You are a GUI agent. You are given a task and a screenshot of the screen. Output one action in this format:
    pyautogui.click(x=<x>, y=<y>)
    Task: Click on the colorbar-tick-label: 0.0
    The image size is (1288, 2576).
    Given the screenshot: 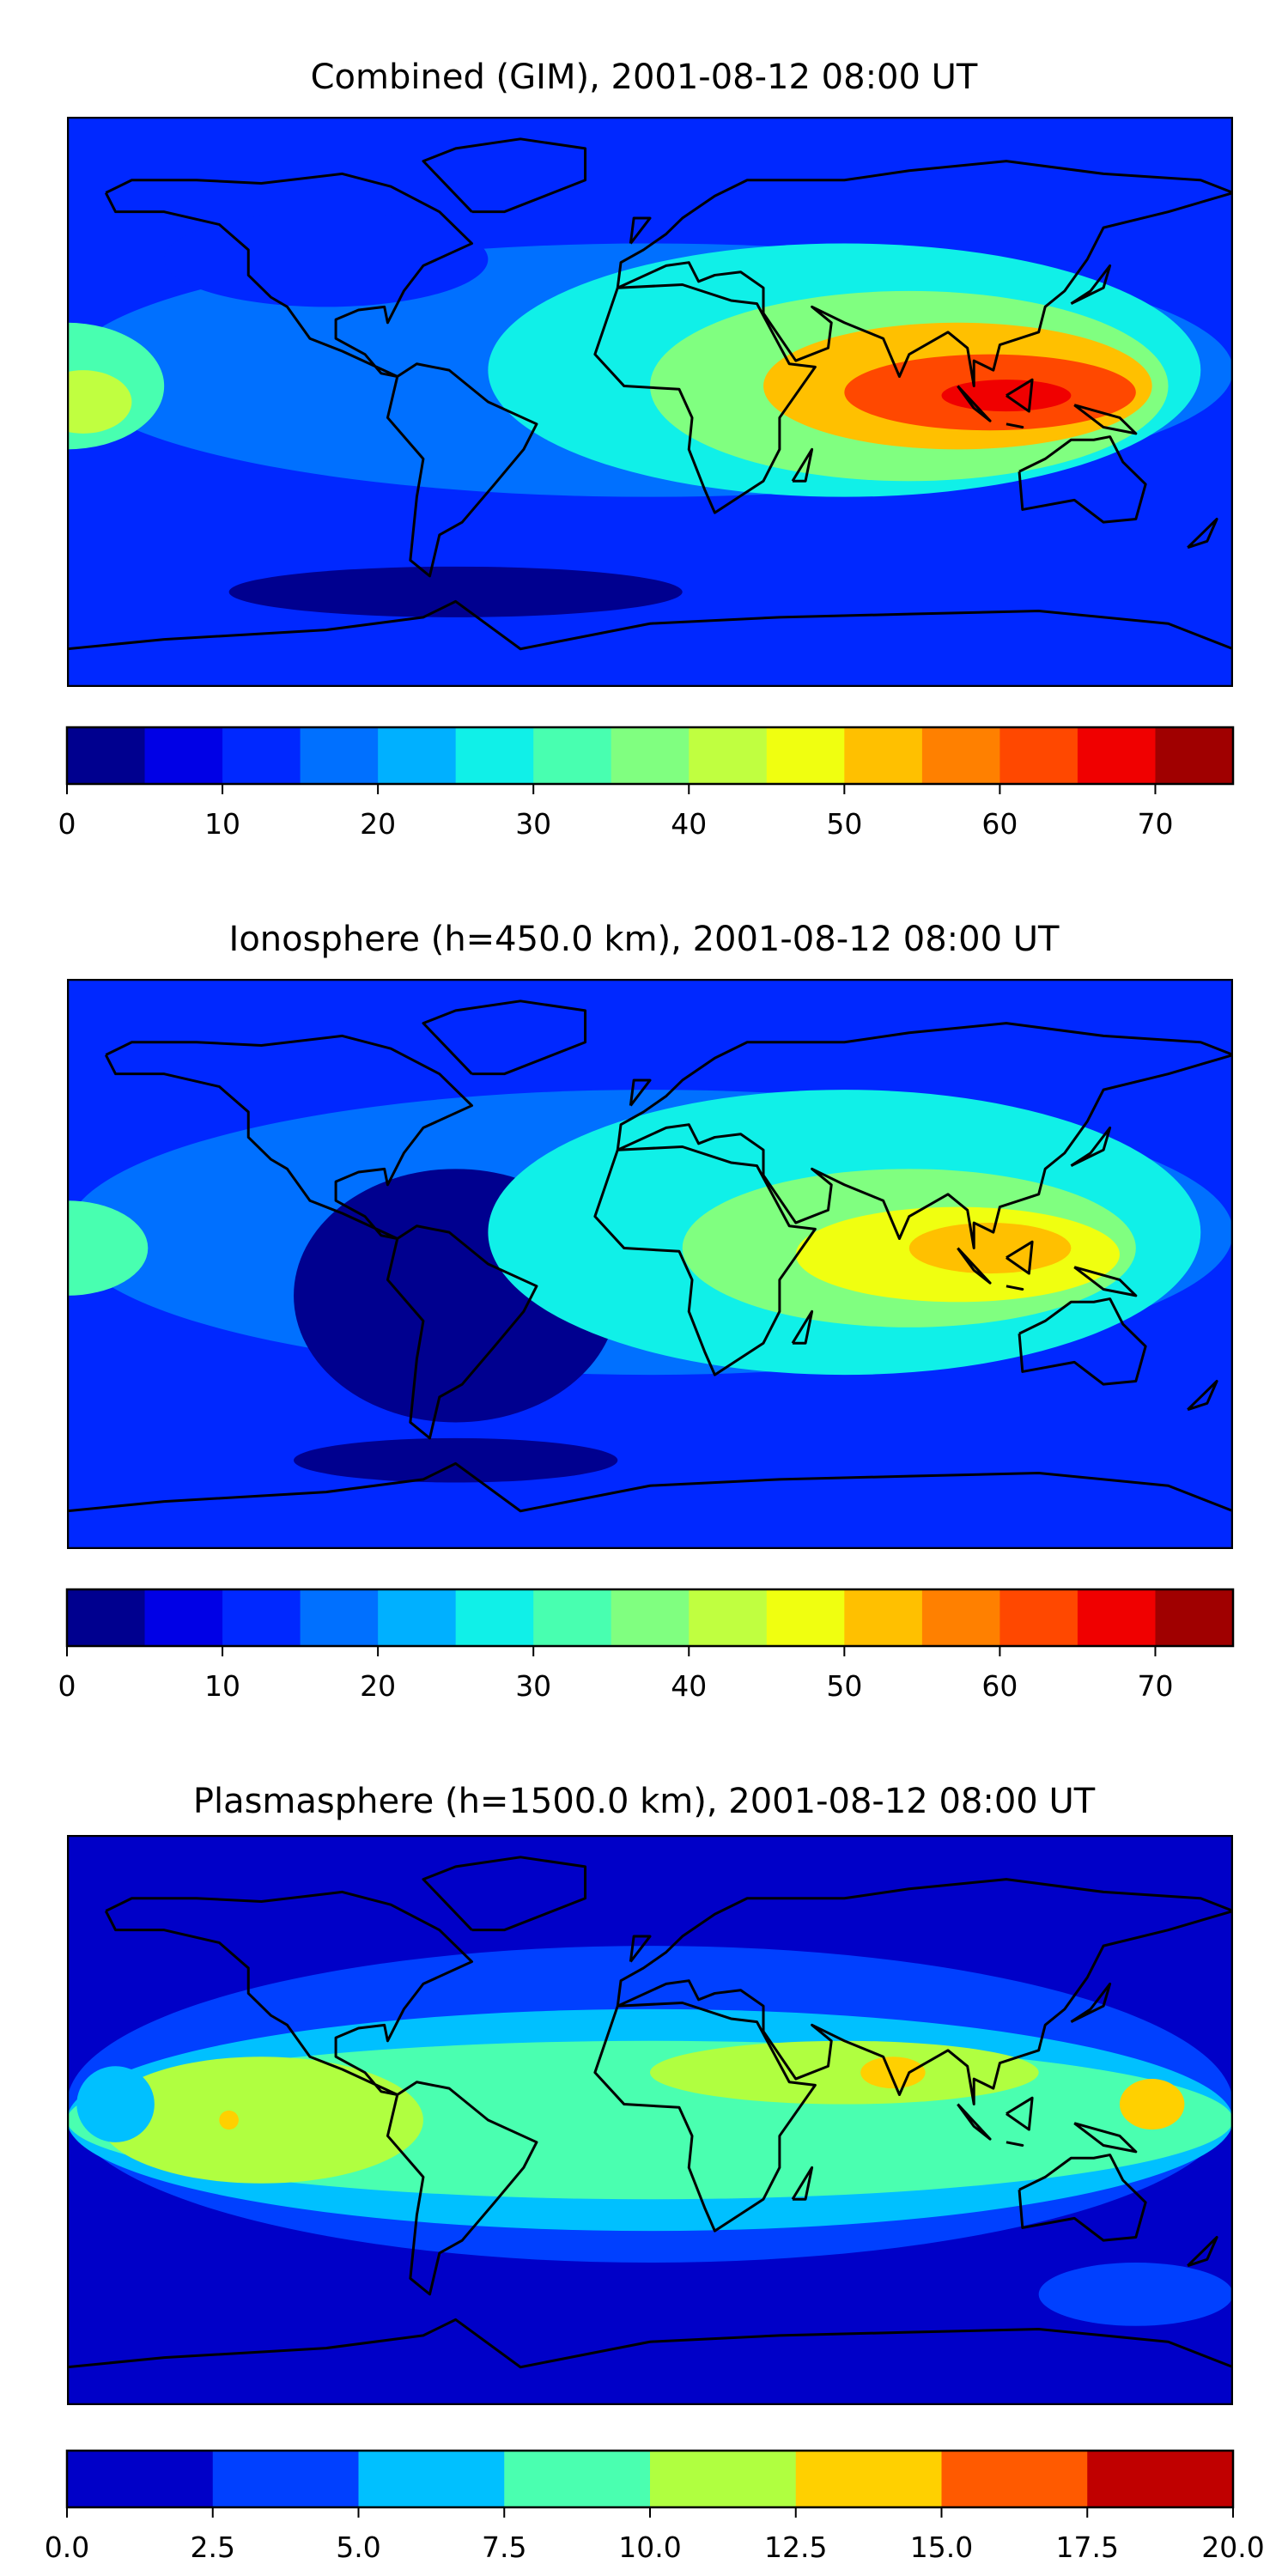 What is the action you would take?
    pyautogui.click(x=67, y=2547)
    